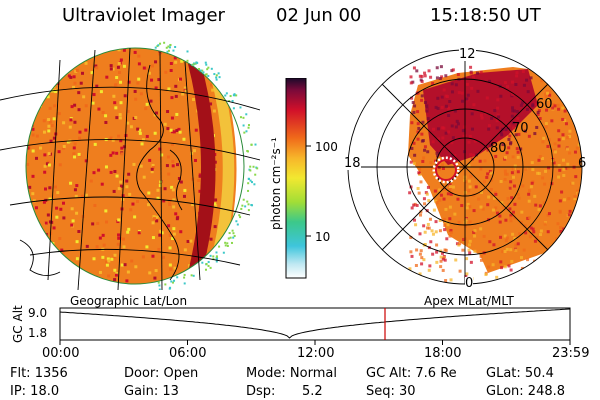 The height and width of the screenshot is (400, 600). What do you see at coordinates (188, 353) in the screenshot?
I see `time-tick-0600: 06:00` at bounding box center [188, 353].